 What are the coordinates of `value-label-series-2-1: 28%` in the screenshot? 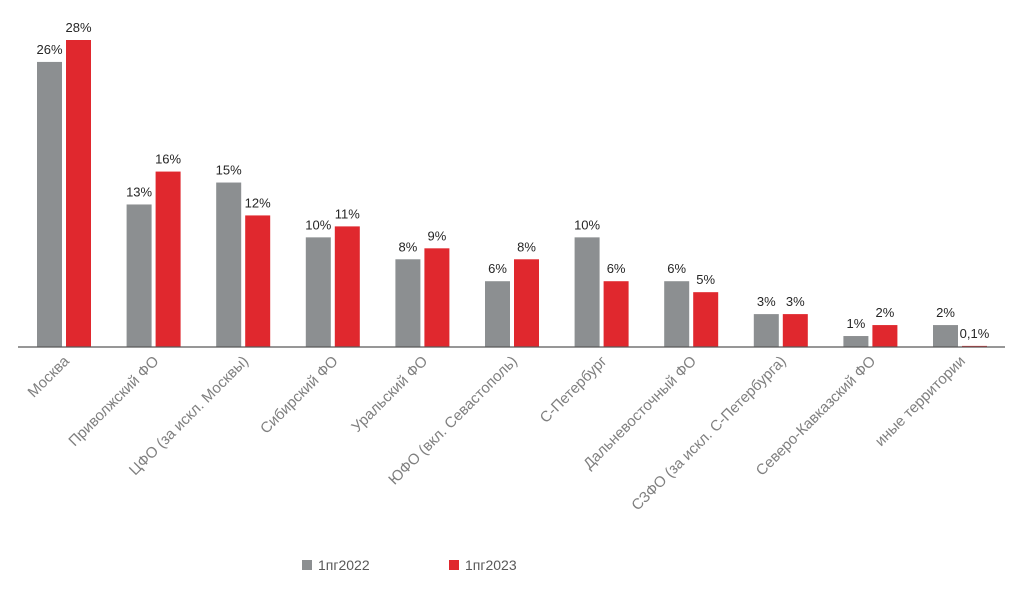 It's located at (78, 27).